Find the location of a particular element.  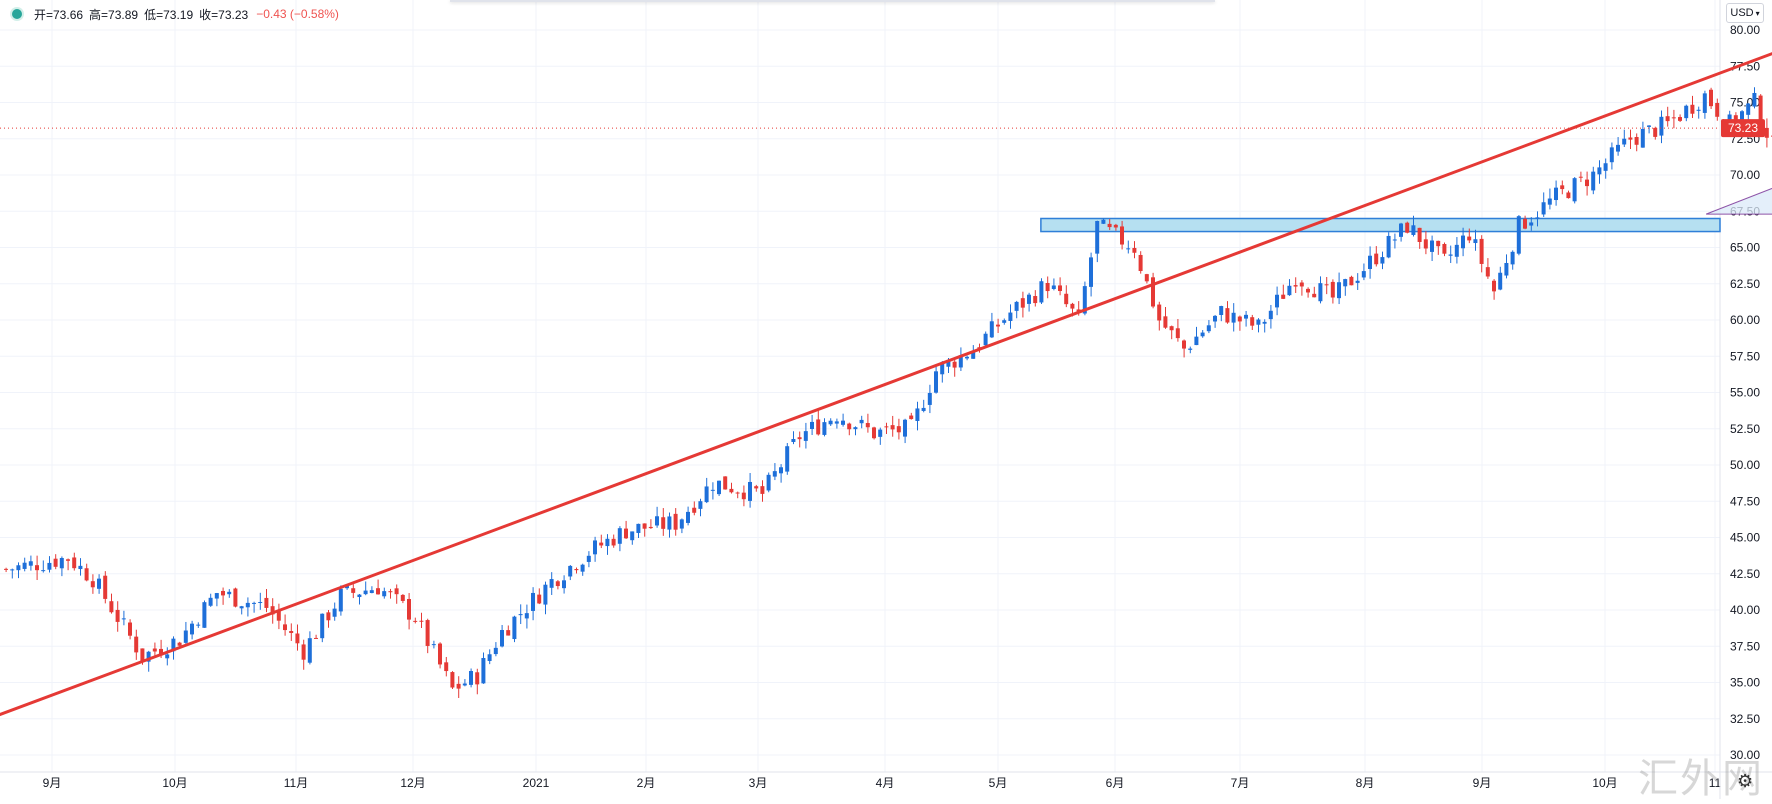

y-tick-label: 57.50 is located at coordinates (1745, 356).